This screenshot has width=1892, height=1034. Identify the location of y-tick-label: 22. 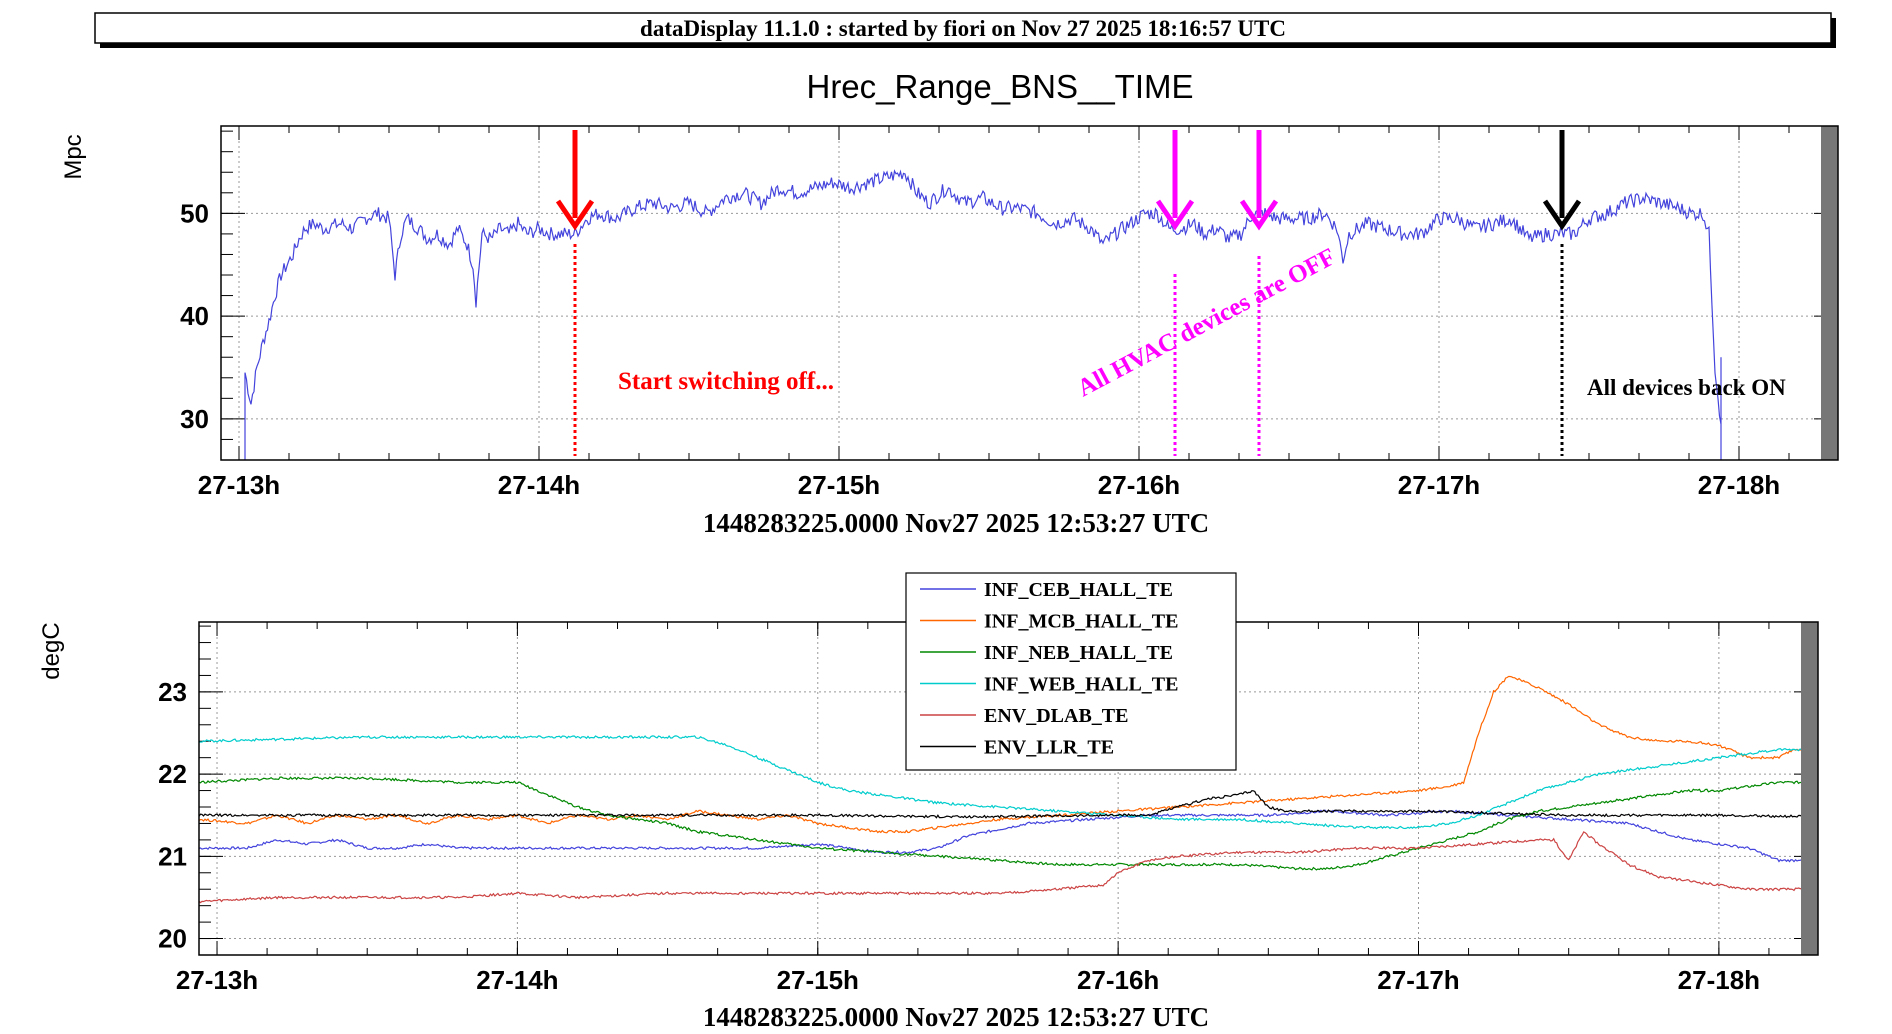
(172, 774).